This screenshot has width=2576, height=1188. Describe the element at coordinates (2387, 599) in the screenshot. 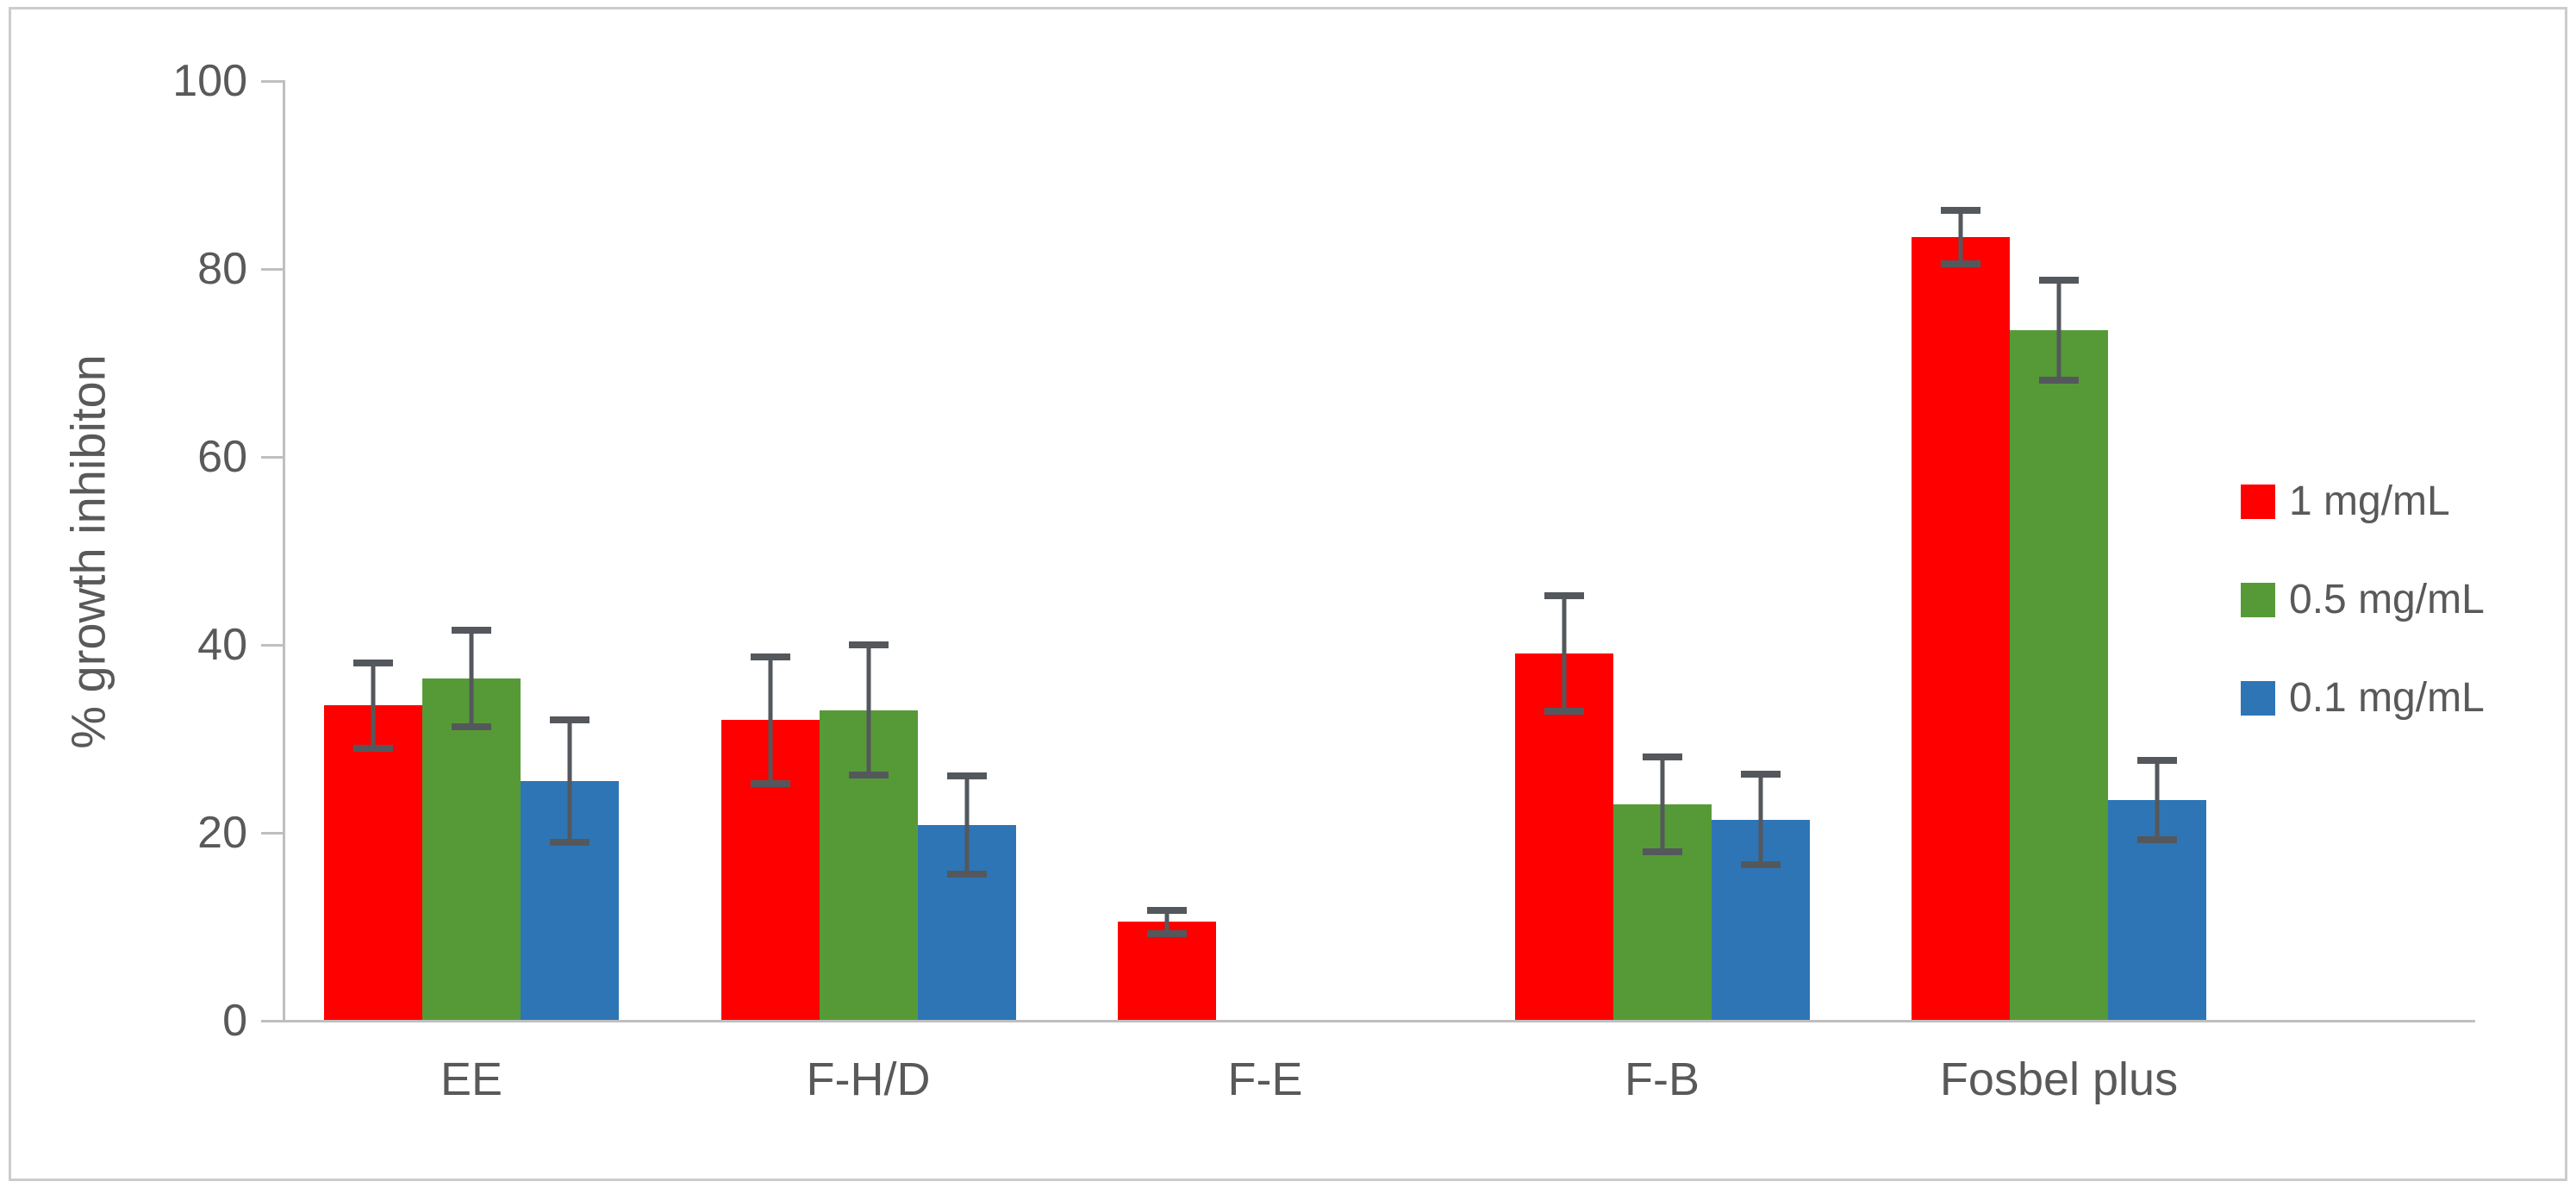

I see `legend-label: 0.5 mg/mL` at that location.